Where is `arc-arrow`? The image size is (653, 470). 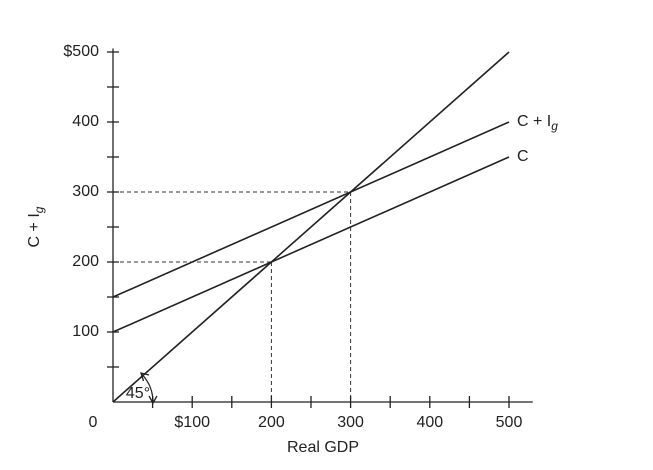
arc-arrow is located at coordinates (145, 377).